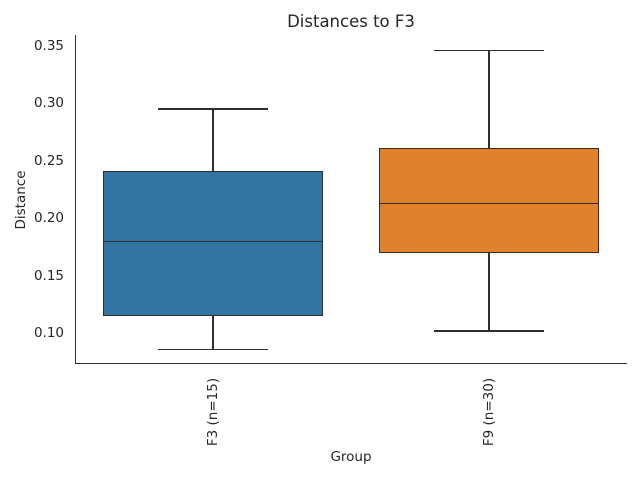  What do you see at coordinates (48, 333) in the screenshot?
I see `y-tick-label: 0.10` at bounding box center [48, 333].